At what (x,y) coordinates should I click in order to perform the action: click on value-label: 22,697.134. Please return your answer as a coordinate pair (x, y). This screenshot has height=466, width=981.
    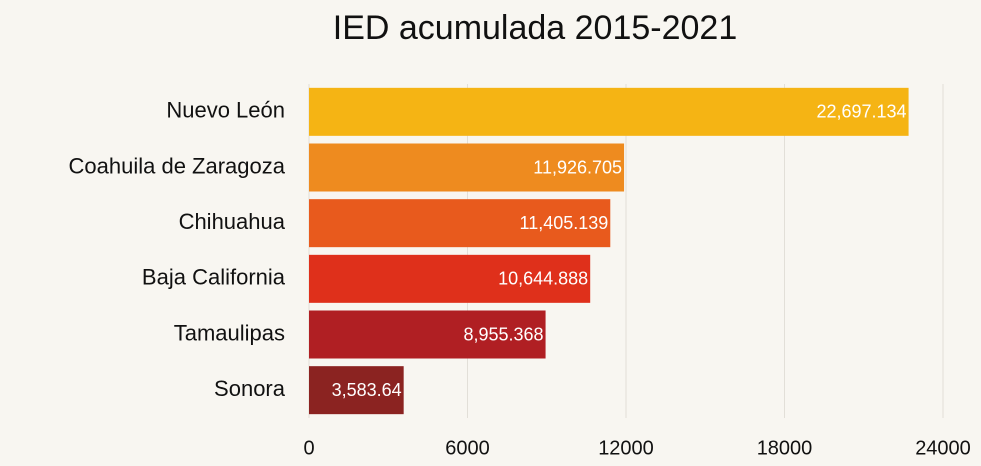
    Looking at the image, I should click on (861, 112).